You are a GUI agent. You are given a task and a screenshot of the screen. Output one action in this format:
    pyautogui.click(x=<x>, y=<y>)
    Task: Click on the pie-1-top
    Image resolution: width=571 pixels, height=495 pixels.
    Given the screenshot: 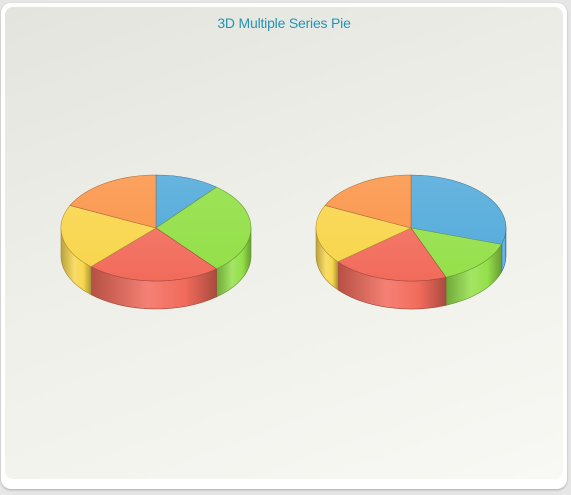 What is the action you would take?
    pyautogui.click(x=156, y=228)
    